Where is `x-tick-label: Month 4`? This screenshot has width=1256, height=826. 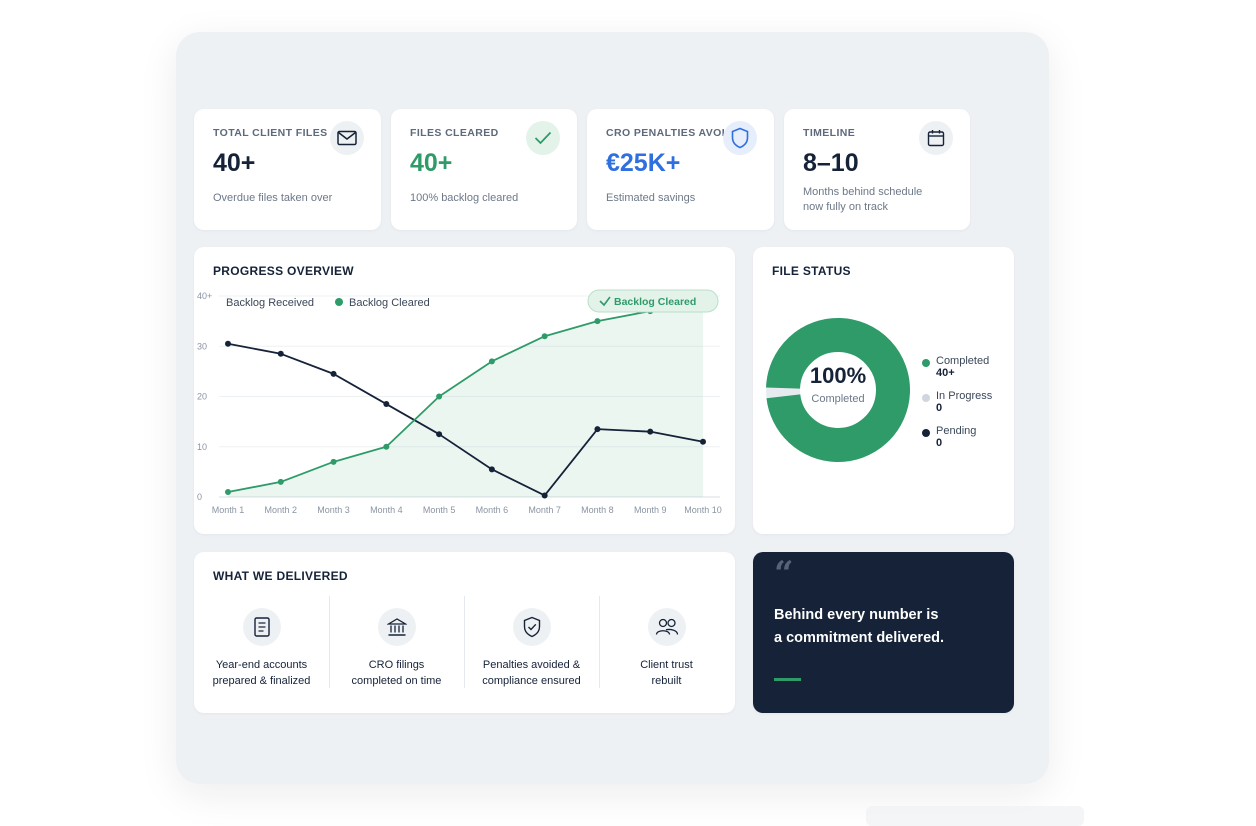 x-tick-label: Month 4 is located at coordinates (386, 510).